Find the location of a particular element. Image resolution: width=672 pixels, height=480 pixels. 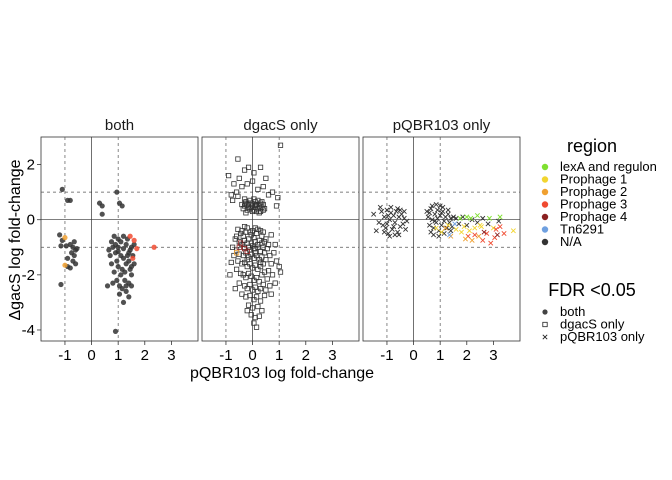

legend-swatch-p1 is located at coordinates (545, 179).